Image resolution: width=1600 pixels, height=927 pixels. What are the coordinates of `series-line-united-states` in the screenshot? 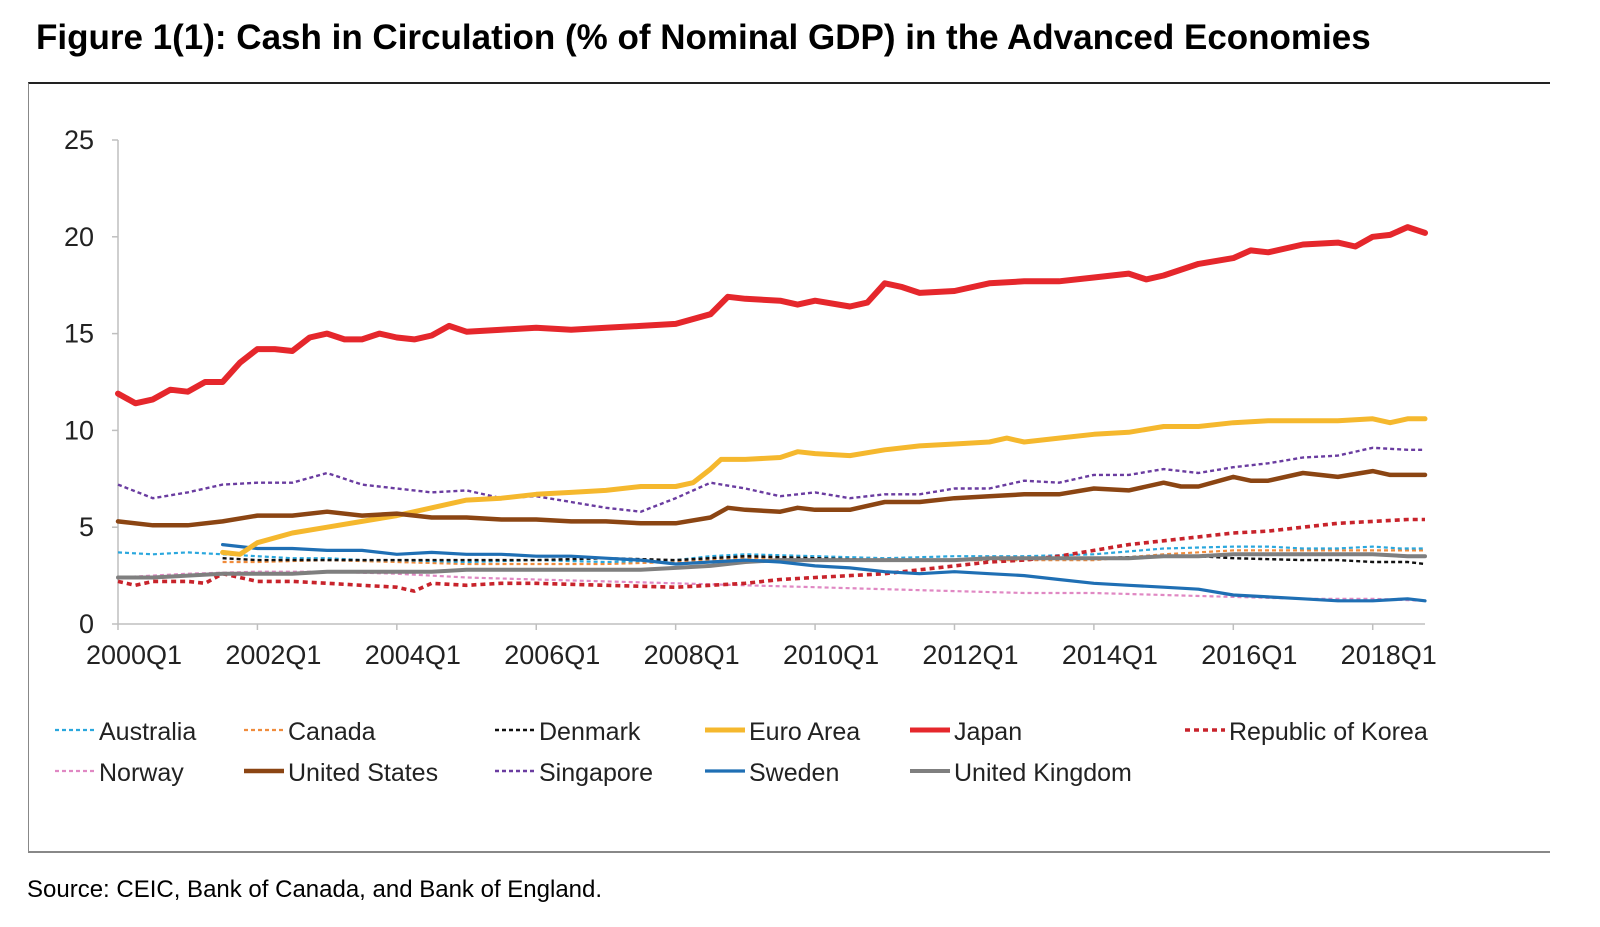 It's located at (771, 498).